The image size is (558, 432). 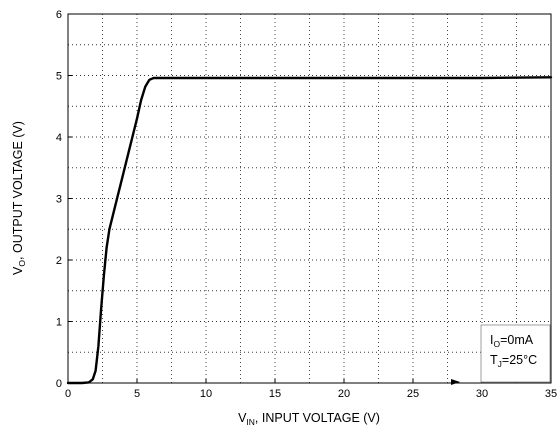 I want to click on x-tick-label: 10, so click(x=206, y=394).